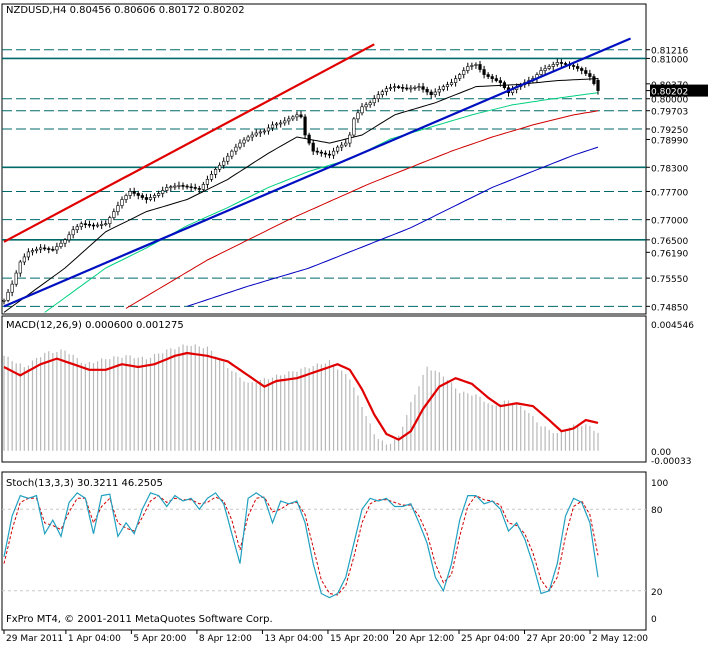 Image resolution: width=710 pixels, height=649 pixels. I want to click on time-axis-label: 5 Apr 20:00, so click(159, 639).